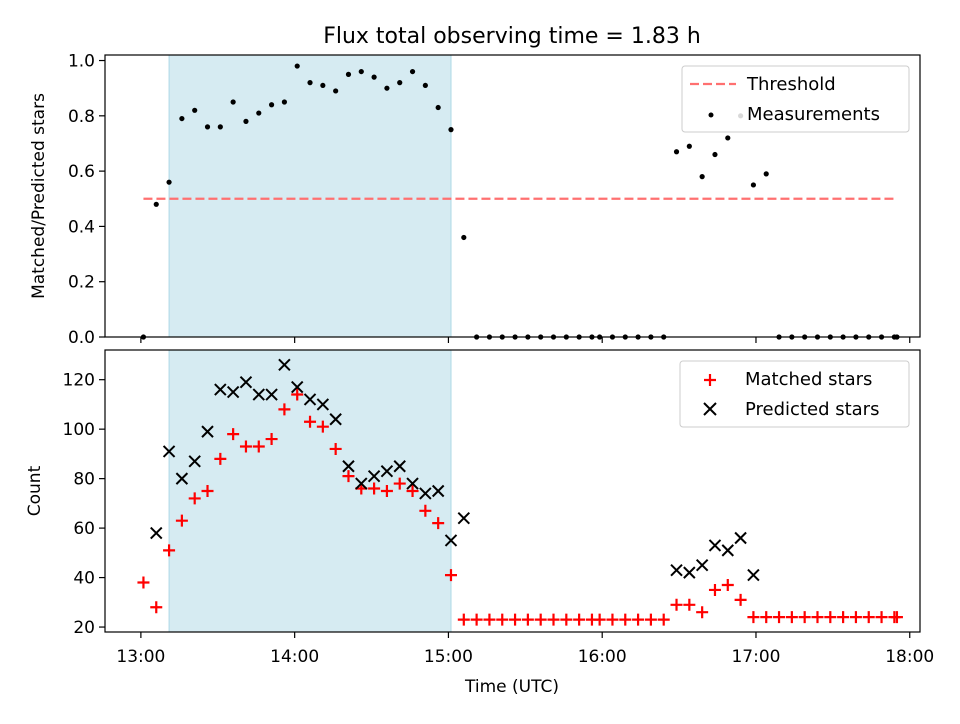 The width and height of the screenshot is (960, 724). Describe the element at coordinates (525, 340) in the screenshot. I see `x-axis-ticks` at that location.